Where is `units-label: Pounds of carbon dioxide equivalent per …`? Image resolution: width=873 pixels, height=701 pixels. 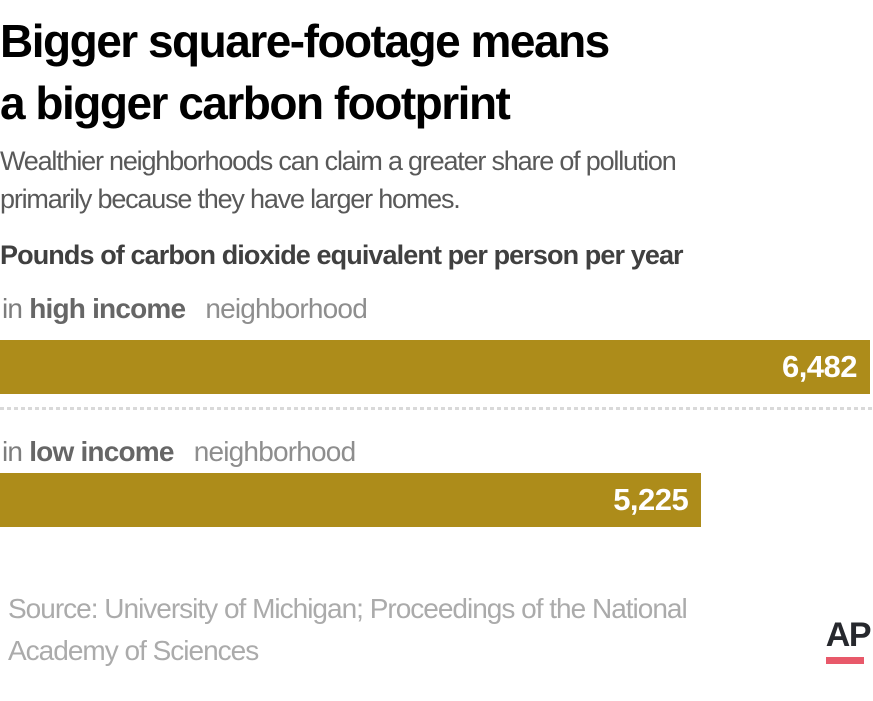 units-label: Pounds of carbon dioxide equivalent per … is located at coordinates (342, 255).